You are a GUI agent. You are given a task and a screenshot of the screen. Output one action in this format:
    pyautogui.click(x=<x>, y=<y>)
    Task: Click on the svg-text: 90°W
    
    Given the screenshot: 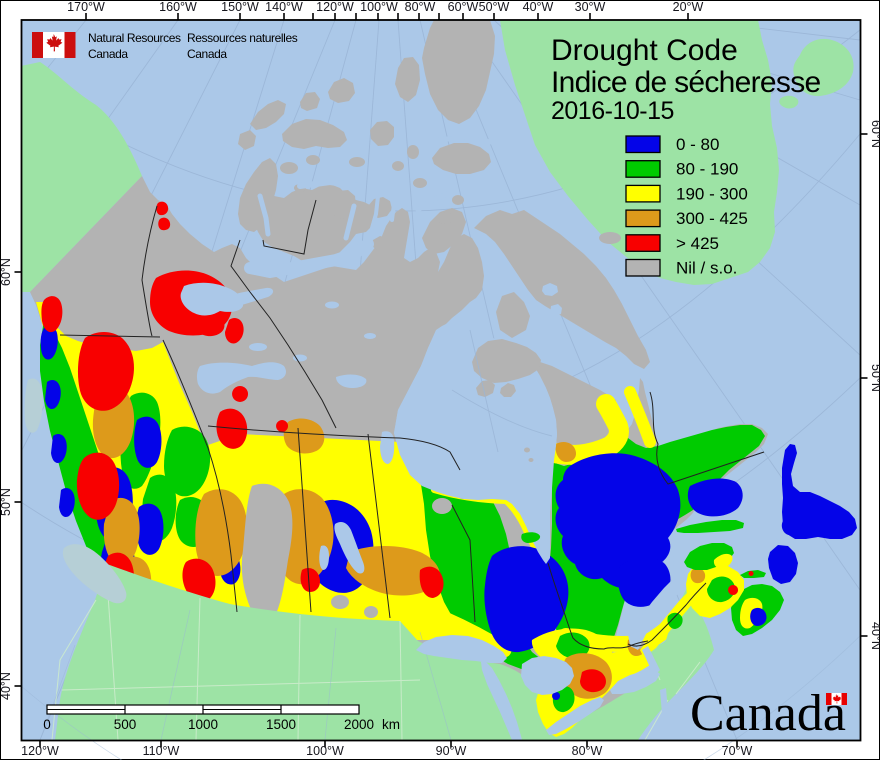 What is the action you would take?
    pyautogui.click(x=451, y=751)
    